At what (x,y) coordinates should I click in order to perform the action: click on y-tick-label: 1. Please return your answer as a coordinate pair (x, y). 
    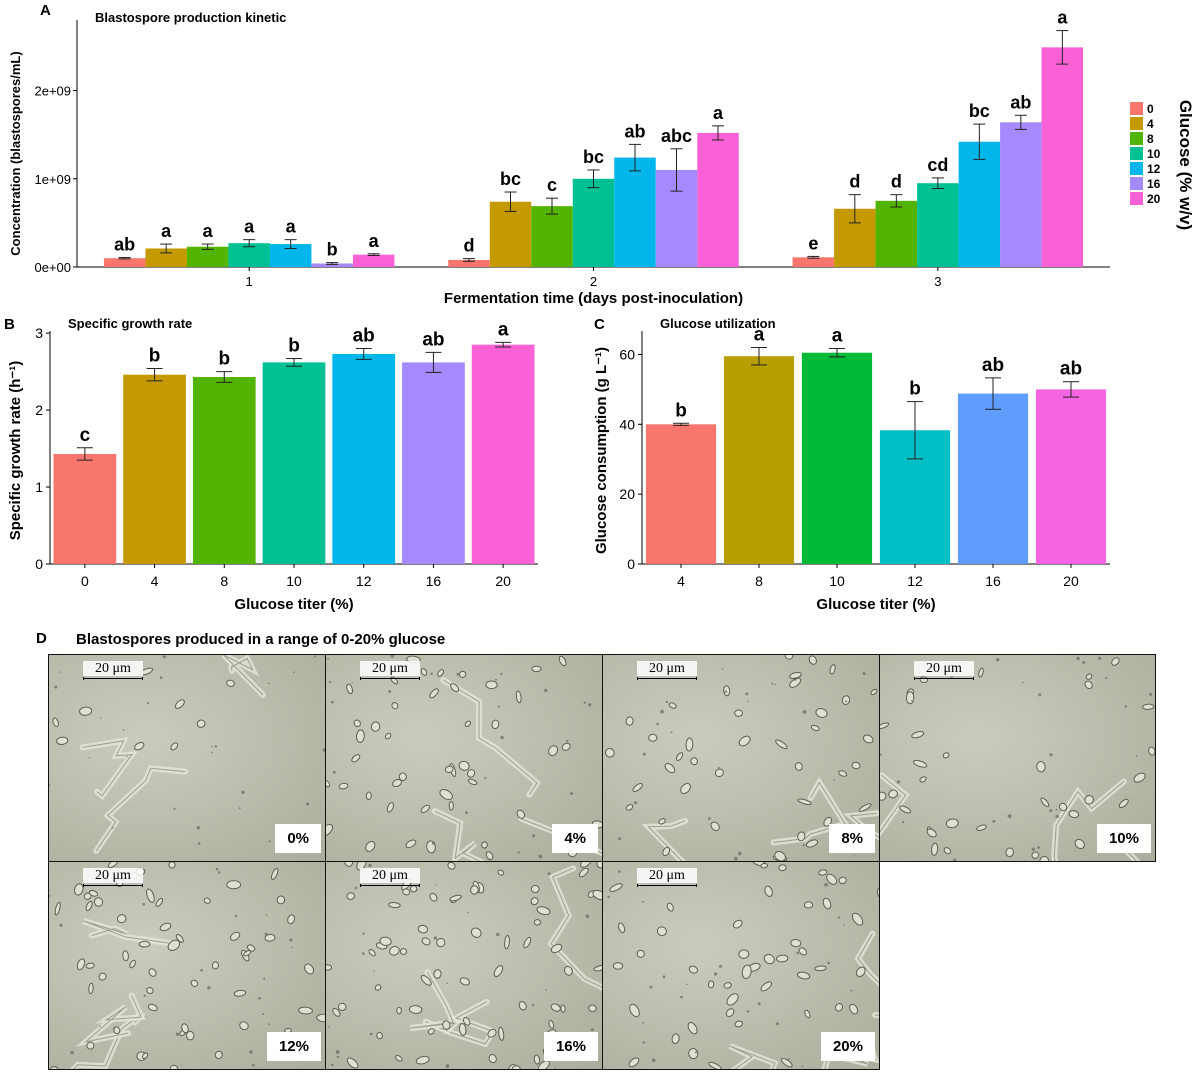
    Looking at the image, I should click on (39, 487).